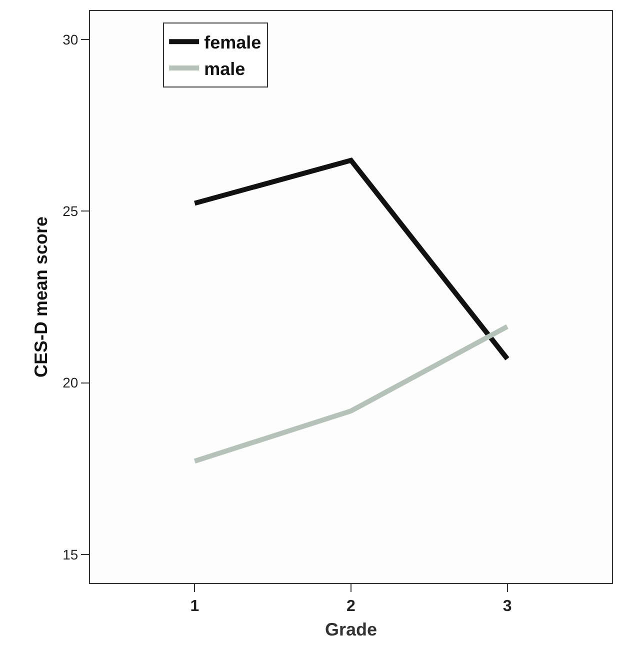 This screenshot has width=637, height=646. I want to click on legend-label: male, so click(225, 69).